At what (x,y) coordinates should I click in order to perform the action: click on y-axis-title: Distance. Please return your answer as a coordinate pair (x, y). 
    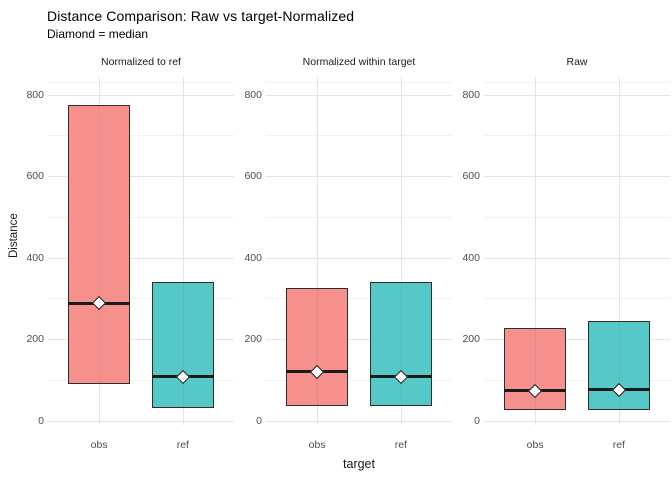
    Looking at the image, I should click on (14, 236).